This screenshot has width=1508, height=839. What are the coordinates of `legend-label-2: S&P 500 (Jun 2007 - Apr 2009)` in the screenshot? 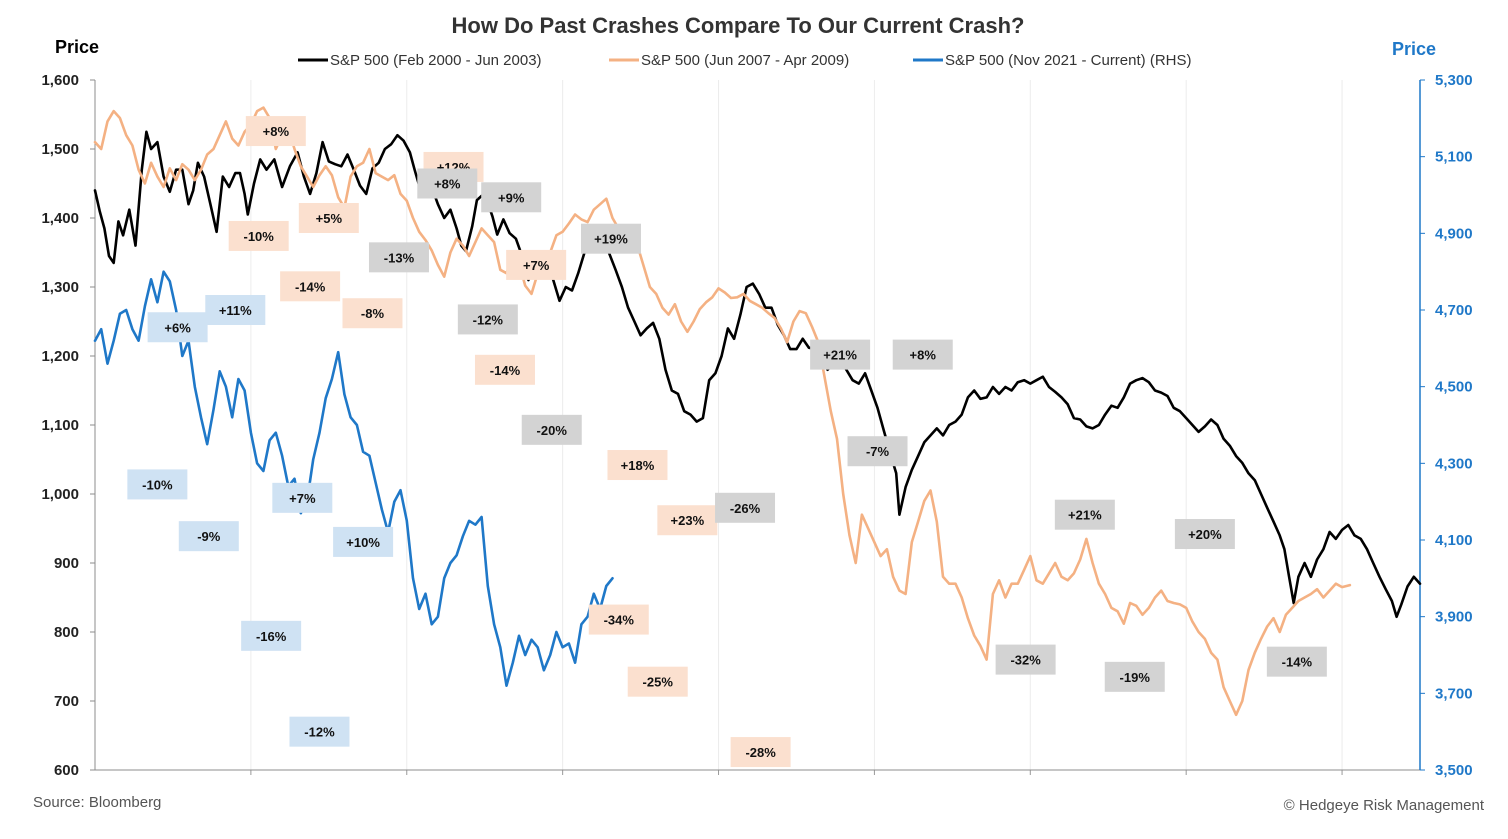 It's located at (745, 60).